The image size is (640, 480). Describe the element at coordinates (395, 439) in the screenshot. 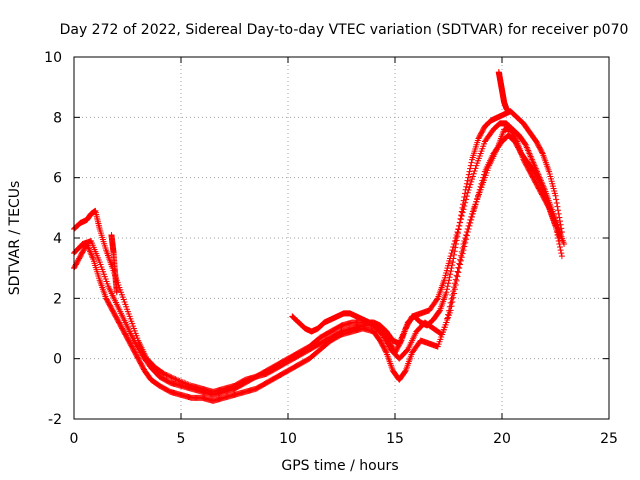

I see `x-tick-label: 15` at that location.